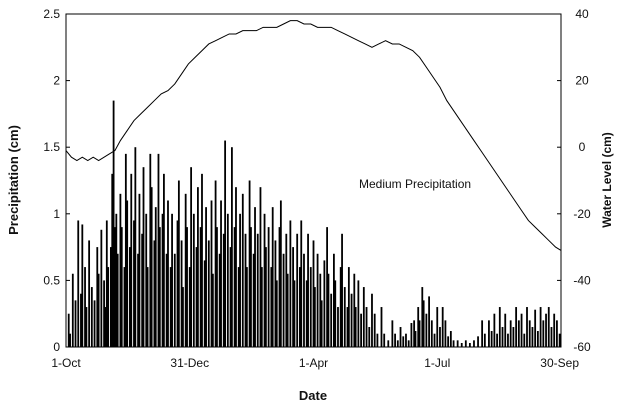 Image resolution: width=621 pixels, height=418 pixels. What do you see at coordinates (189, 363) in the screenshot?
I see `x-tick-label: 31-Dec` at bounding box center [189, 363].